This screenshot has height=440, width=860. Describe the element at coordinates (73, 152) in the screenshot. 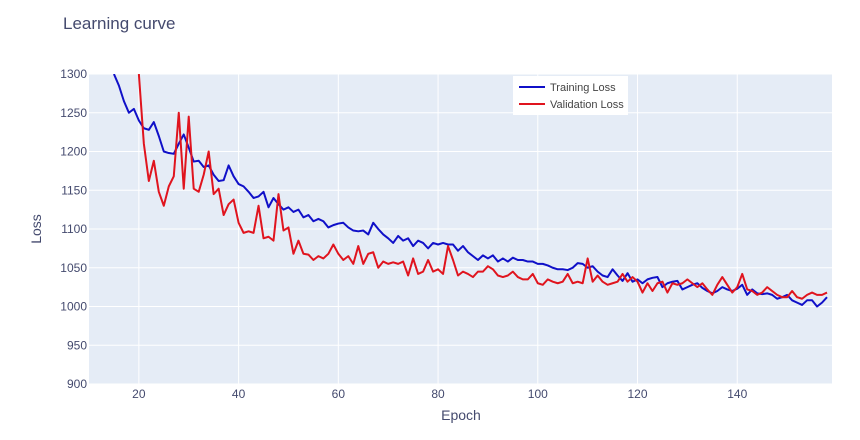

I see `y-tick-label: 1200` at that location.